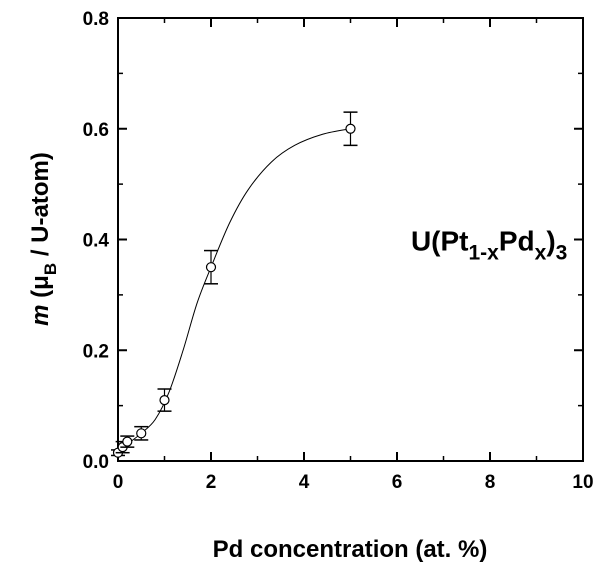  Describe the element at coordinates (350, 549) in the screenshot. I see `x-axis-title: Pd concentration (at. %)` at that location.